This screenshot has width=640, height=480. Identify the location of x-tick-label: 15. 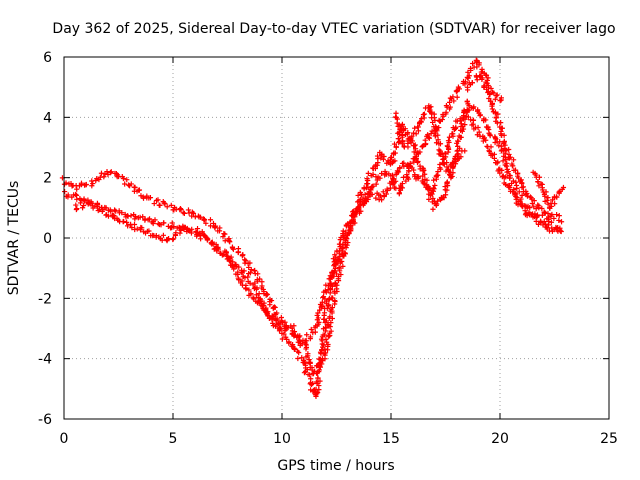
(391, 439).